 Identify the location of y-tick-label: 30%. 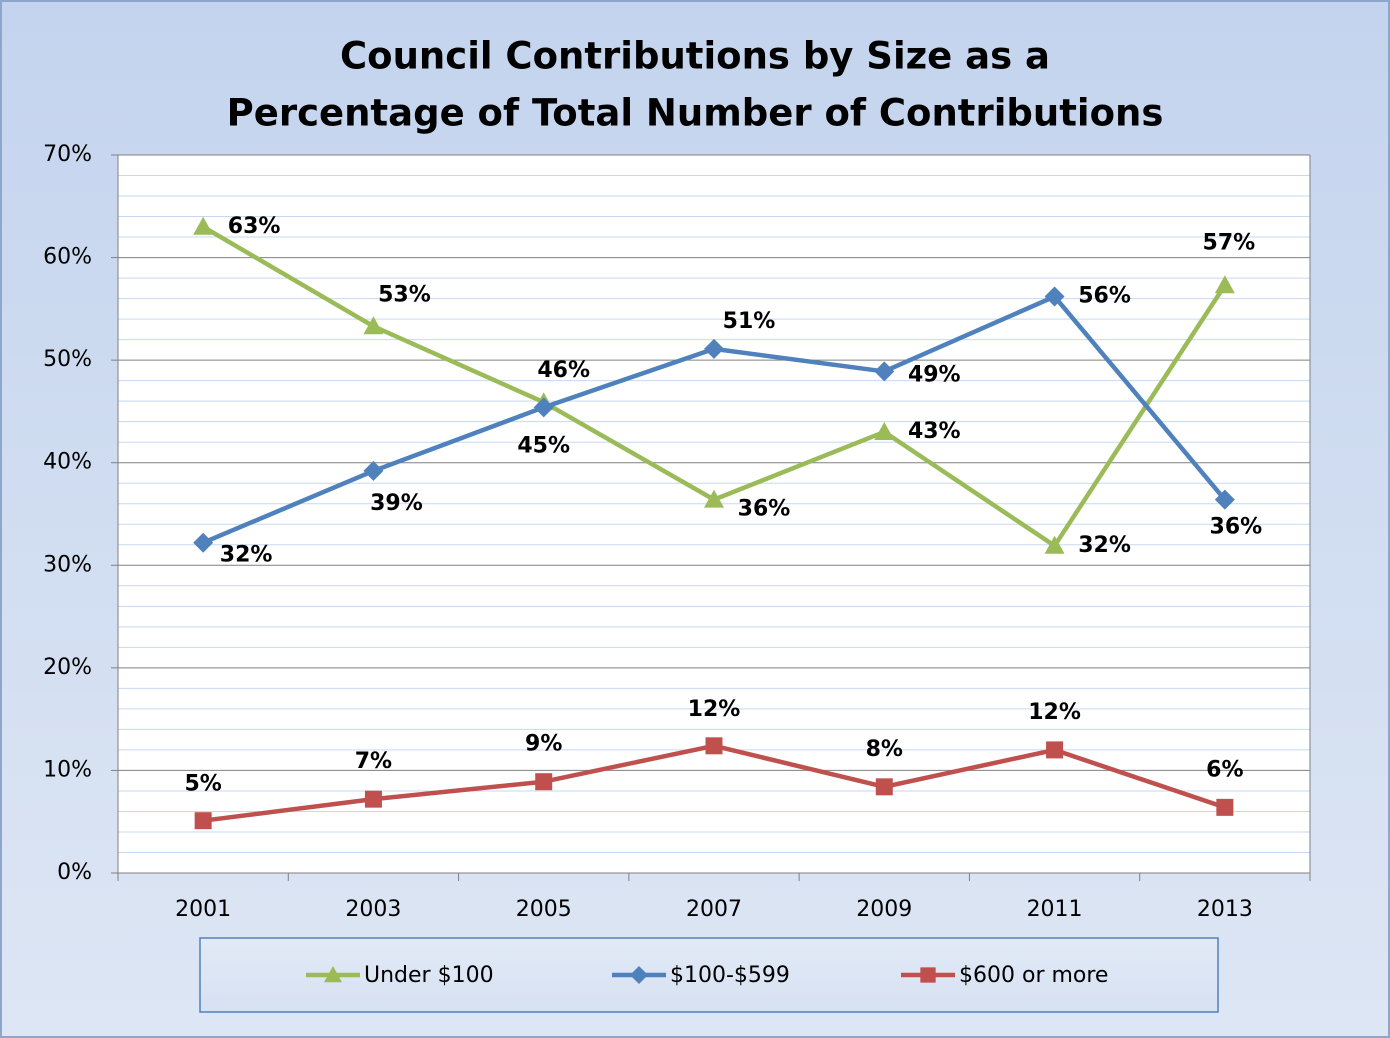
(67, 564).